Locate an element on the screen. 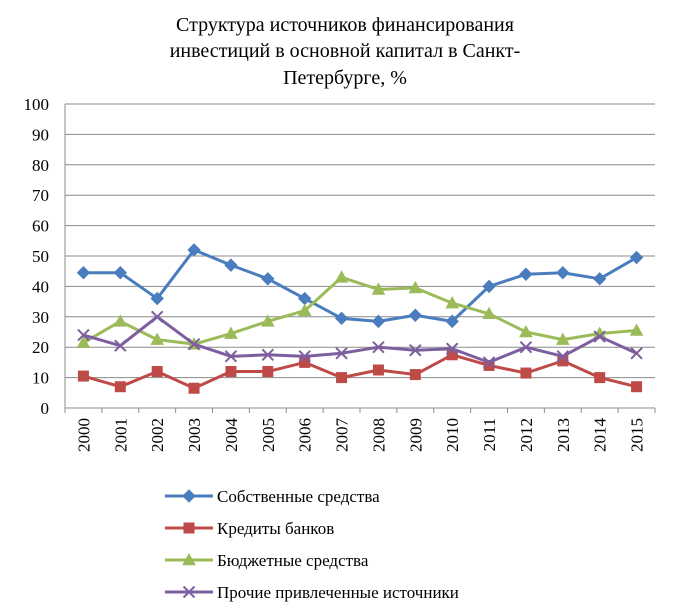 This screenshot has width=682, height=608. x-tick-label: 2007 is located at coordinates (342, 435).